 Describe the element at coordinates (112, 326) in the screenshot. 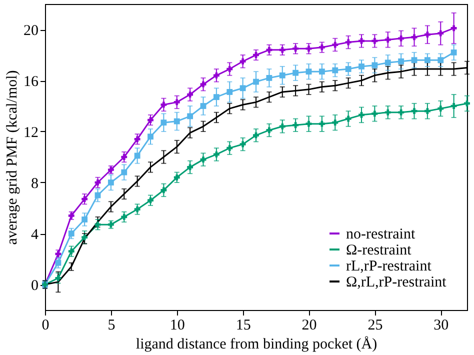

I see `x-tick-label: 5` at that location.